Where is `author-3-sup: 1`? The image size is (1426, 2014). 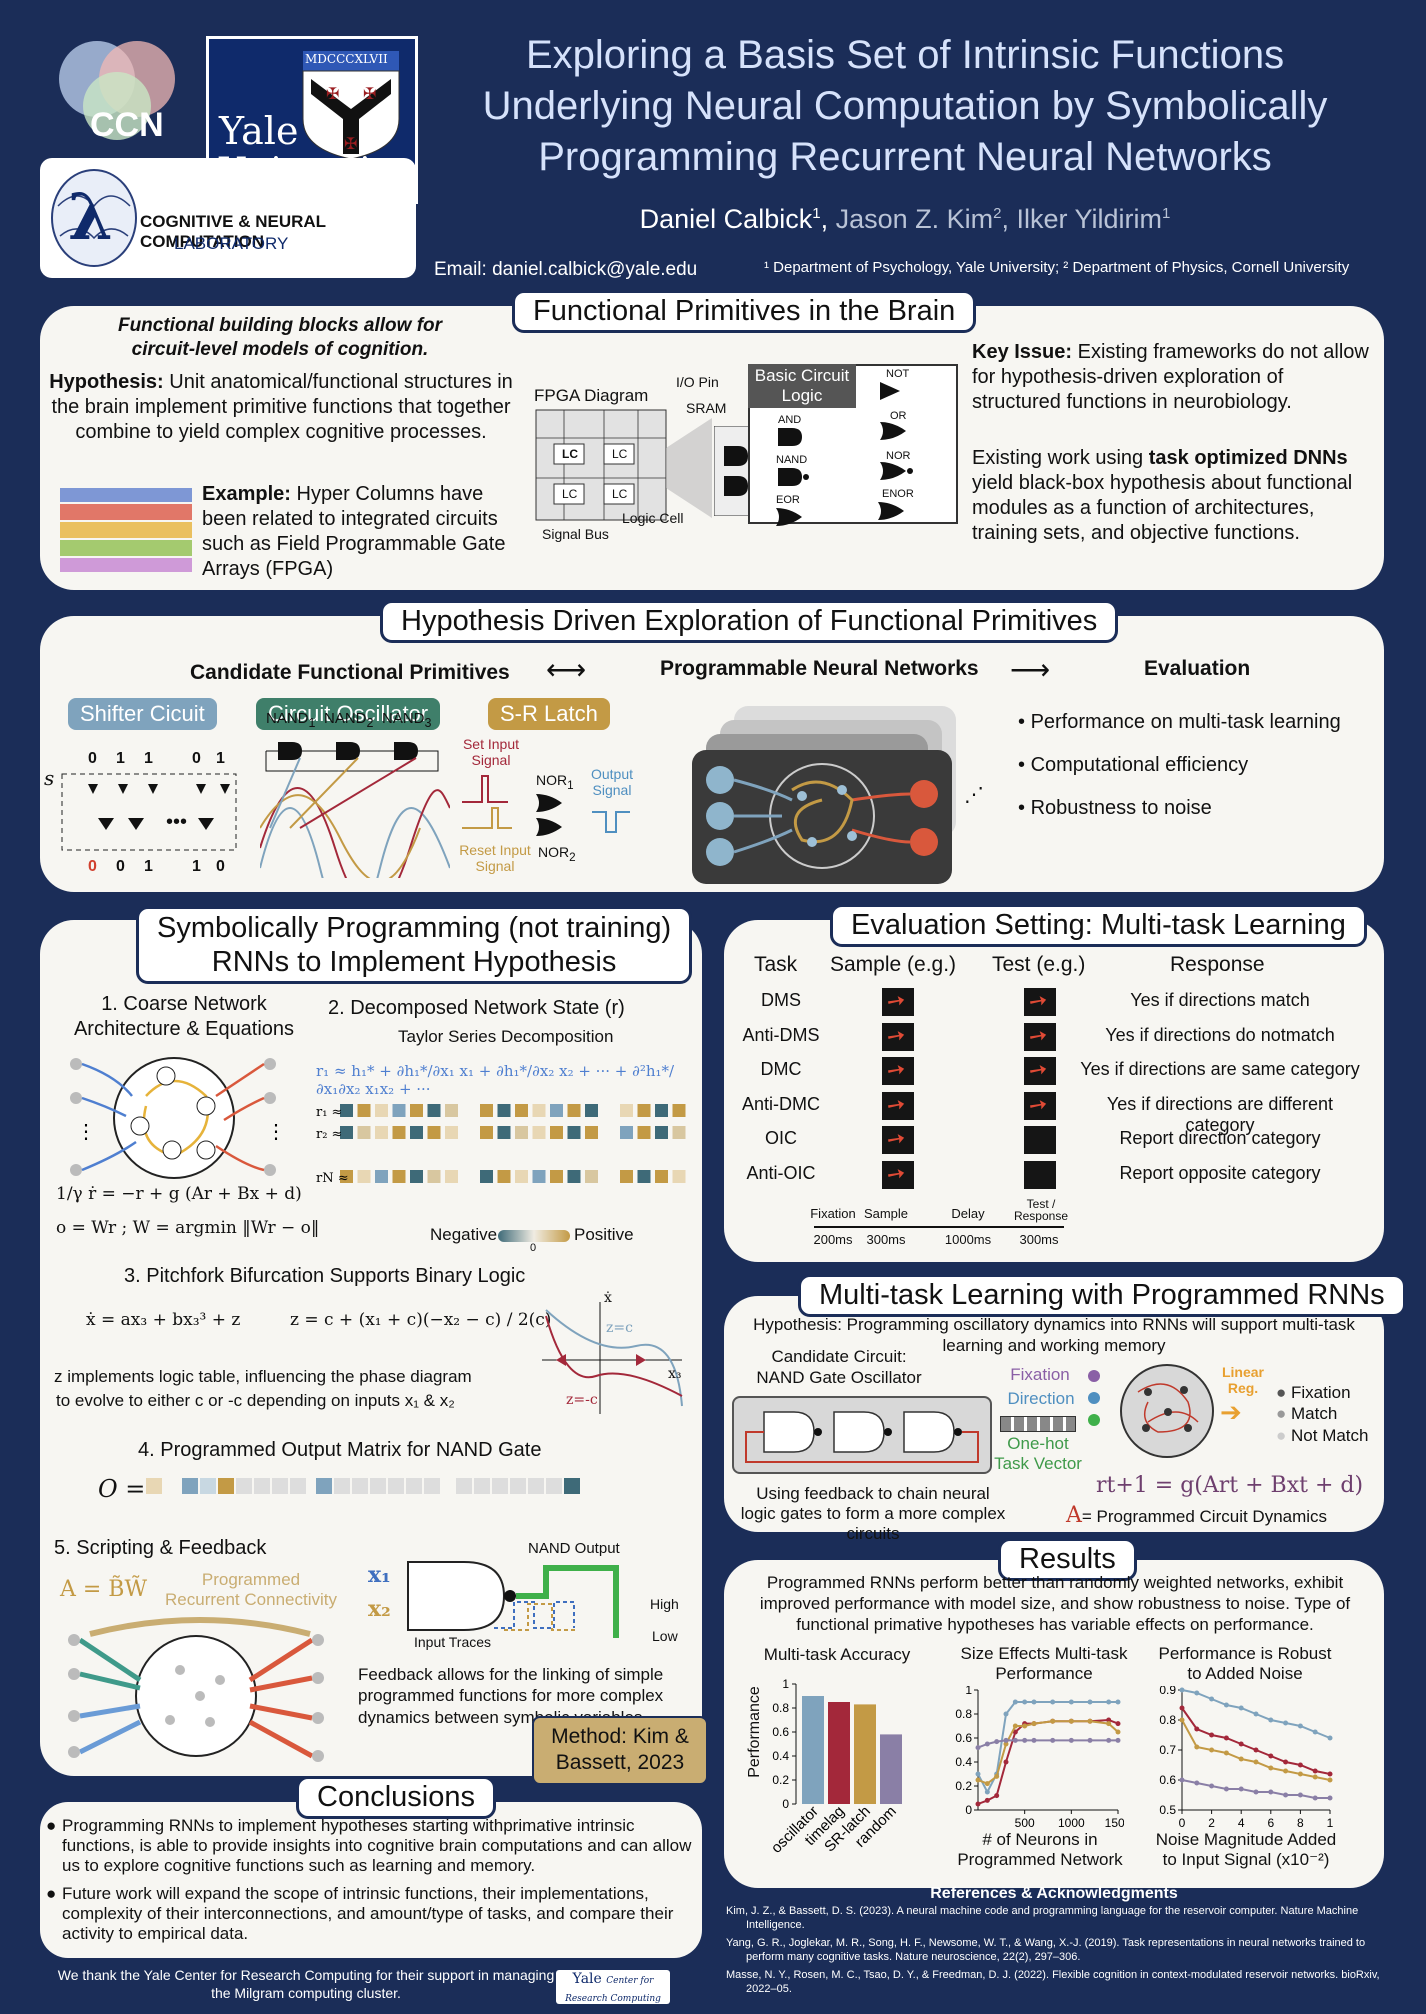
author-3-sup: 1 is located at coordinates (1166, 213).